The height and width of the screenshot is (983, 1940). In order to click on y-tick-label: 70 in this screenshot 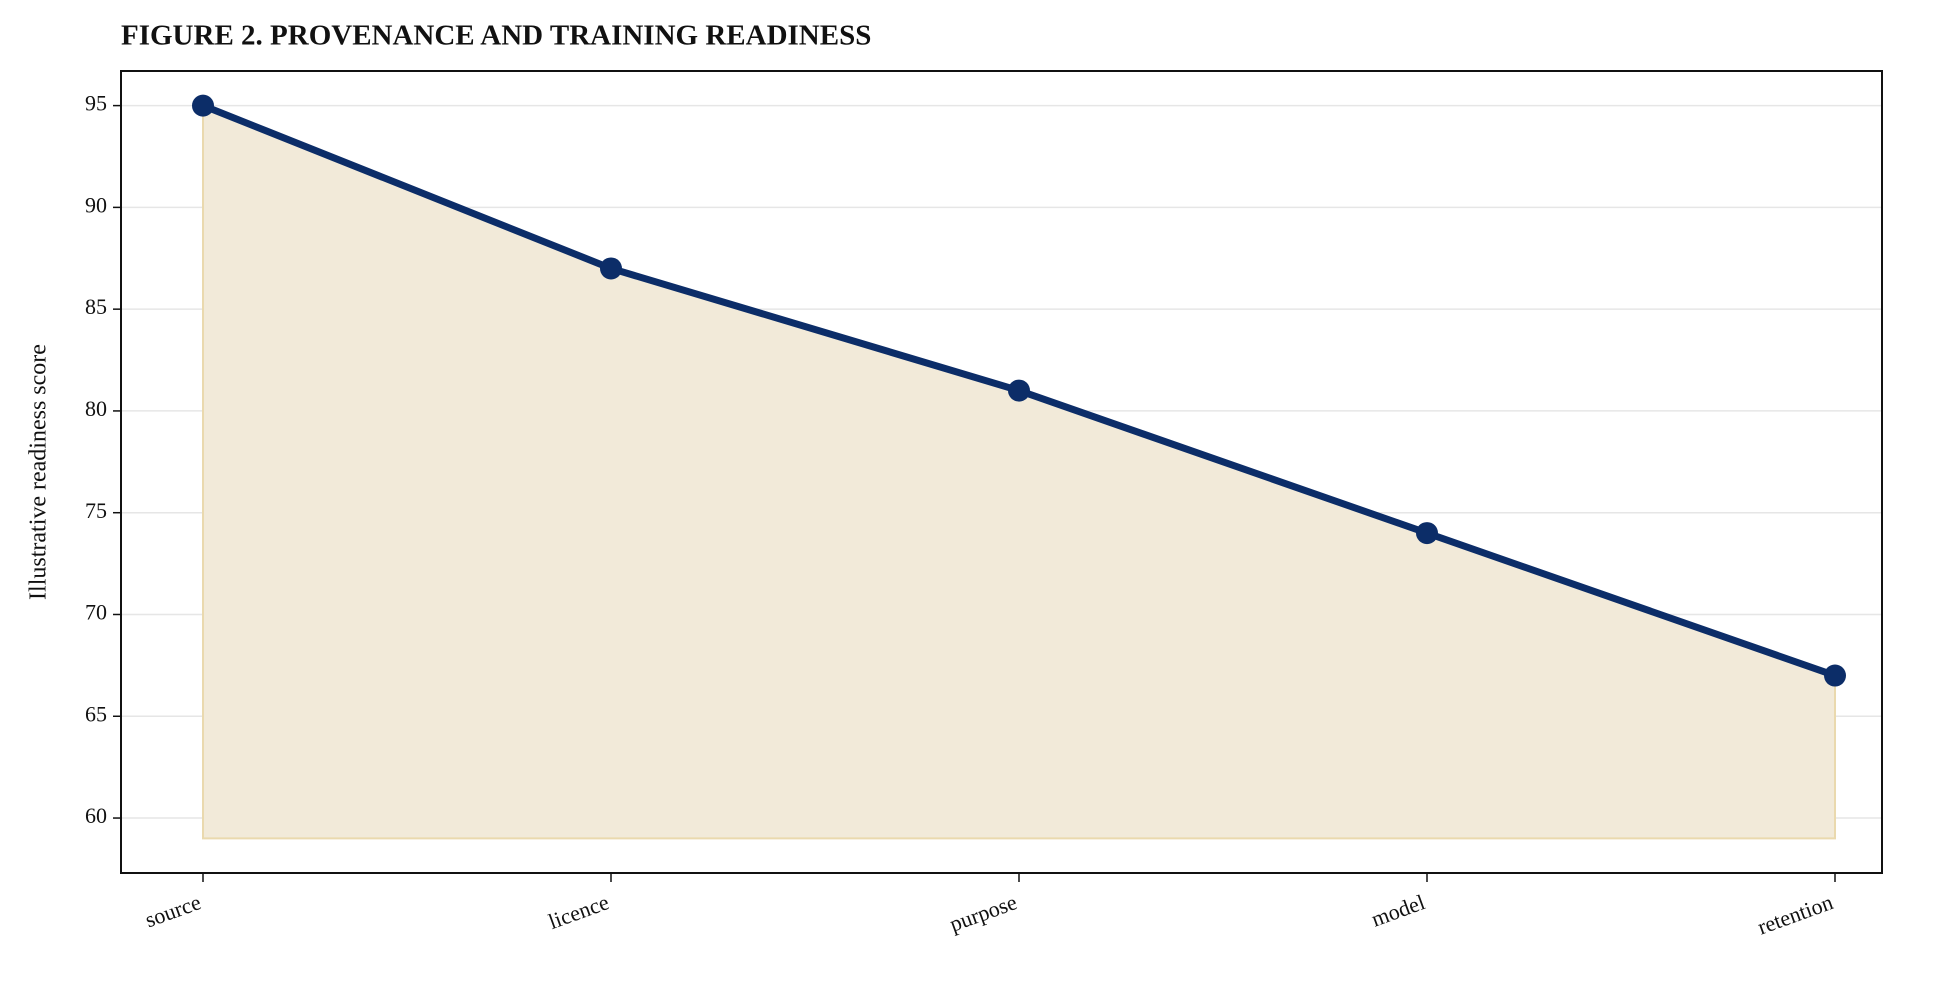, I will do `click(96, 612)`.